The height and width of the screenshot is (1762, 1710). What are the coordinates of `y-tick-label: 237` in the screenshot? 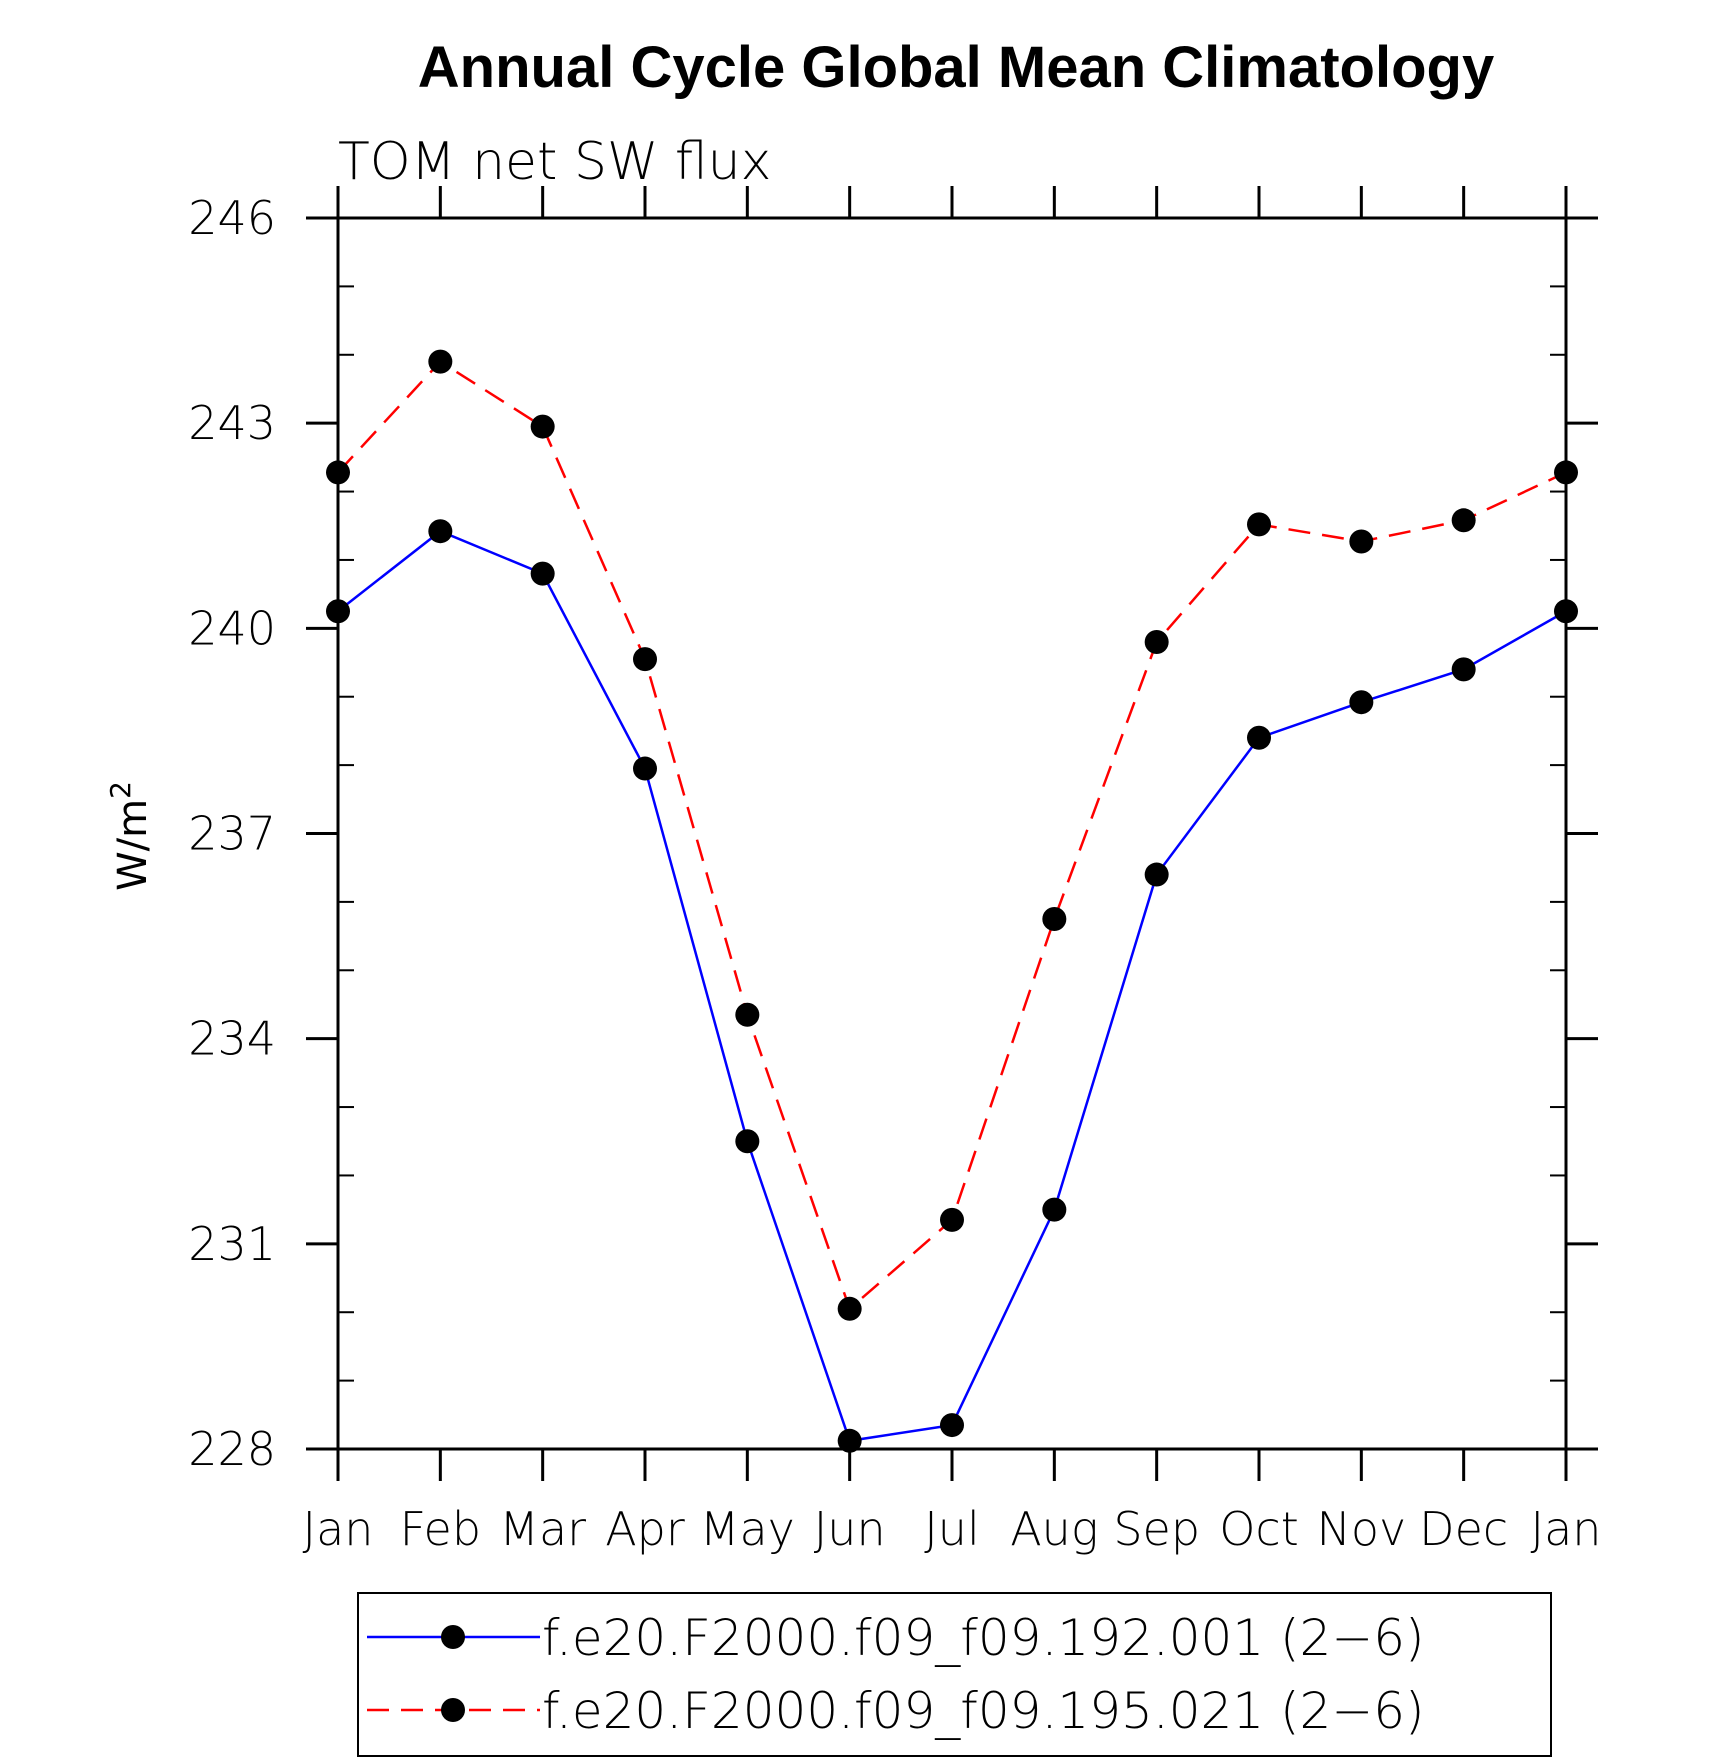 It's located at (232, 834).